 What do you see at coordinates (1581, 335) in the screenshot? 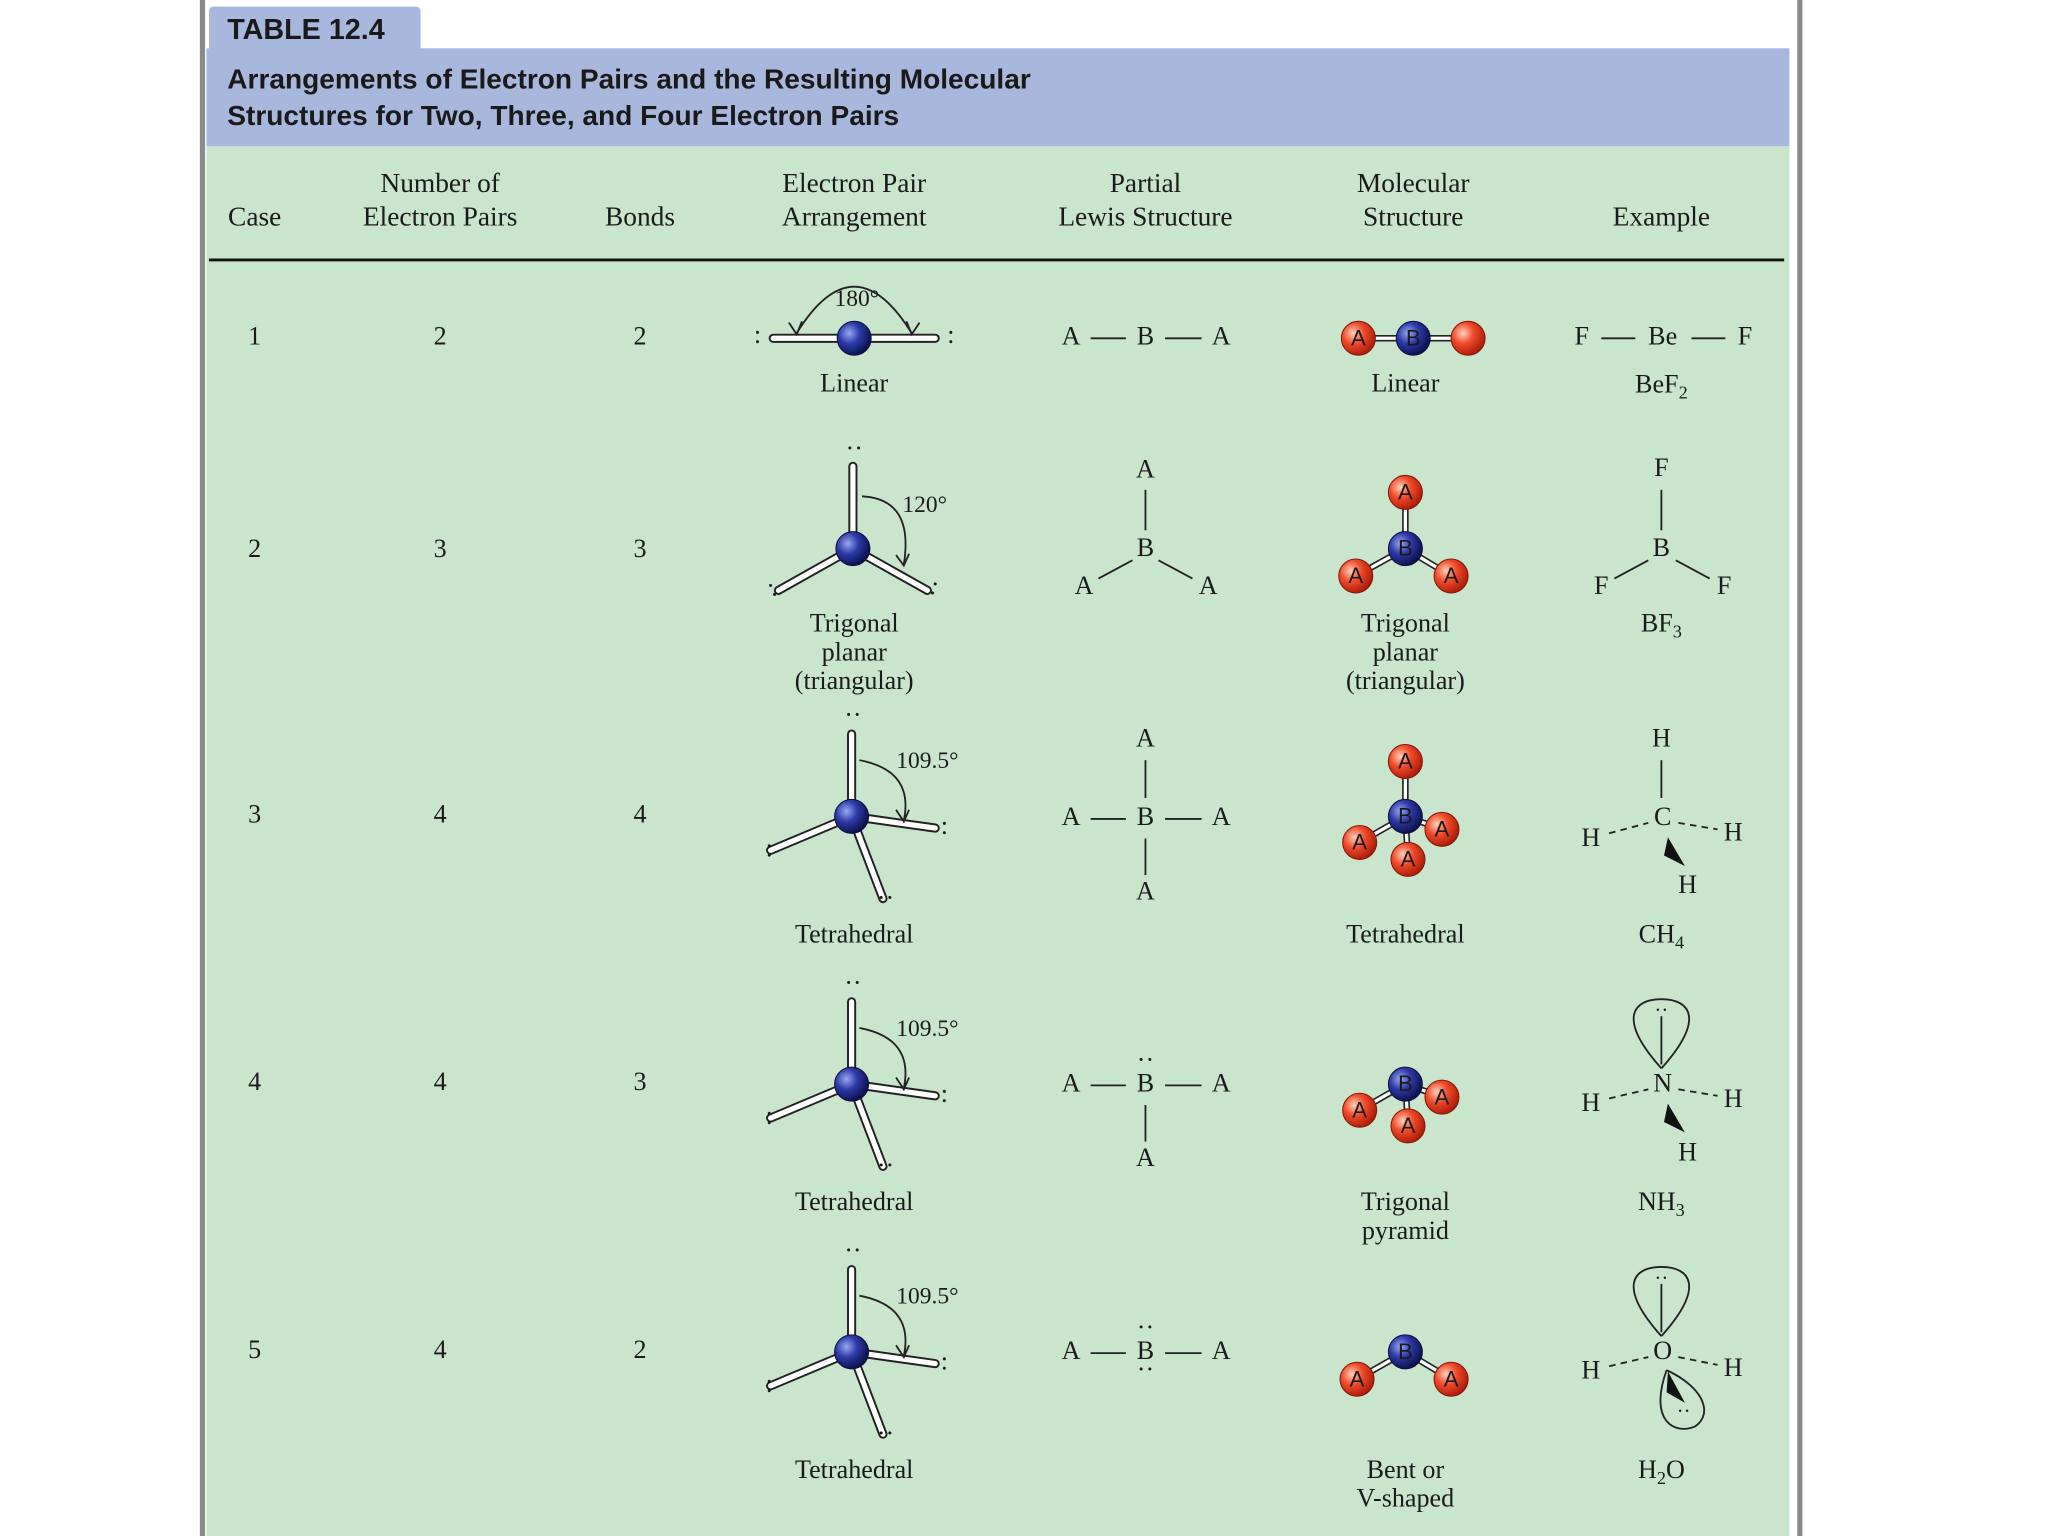
I see `atom: F` at bounding box center [1581, 335].